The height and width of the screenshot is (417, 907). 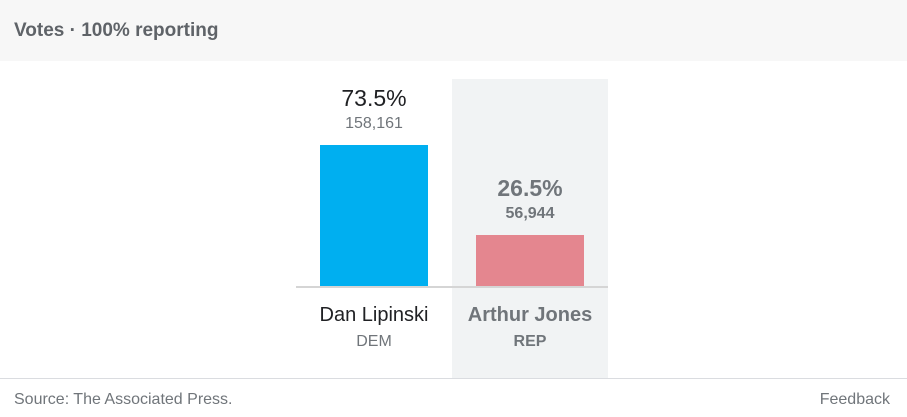 I want to click on results-title: Votes · 100% reporting, so click(x=116, y=30).